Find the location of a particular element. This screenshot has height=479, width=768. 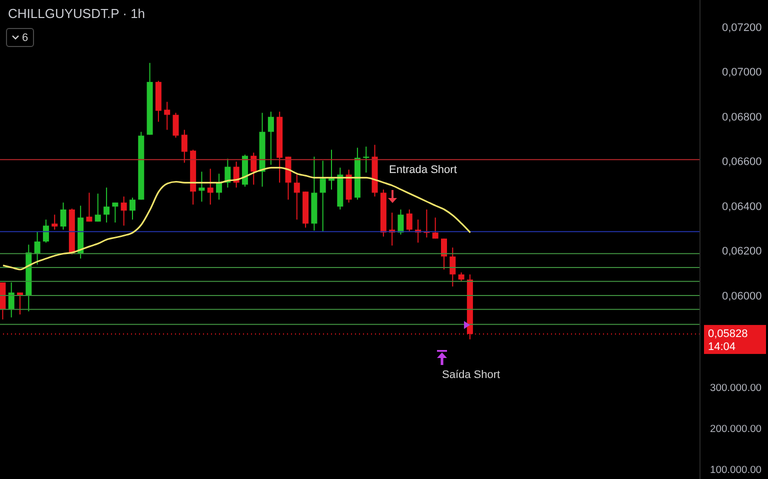

y-tick-label: 0,06400 is located at coordinates (742, 206).